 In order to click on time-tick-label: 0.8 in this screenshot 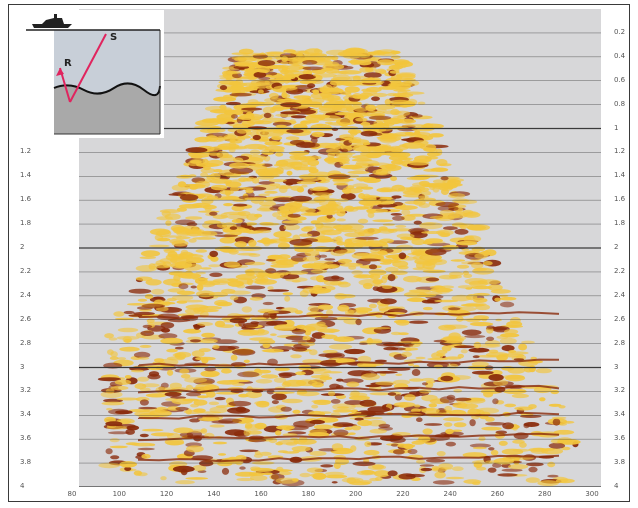, I will do `click(620, 103)`.